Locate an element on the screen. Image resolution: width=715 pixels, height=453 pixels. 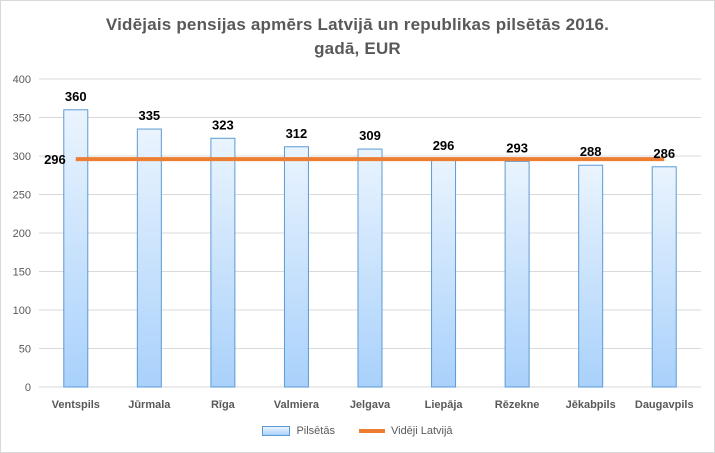
bar-Rīga is located at coordinates (223, 262).